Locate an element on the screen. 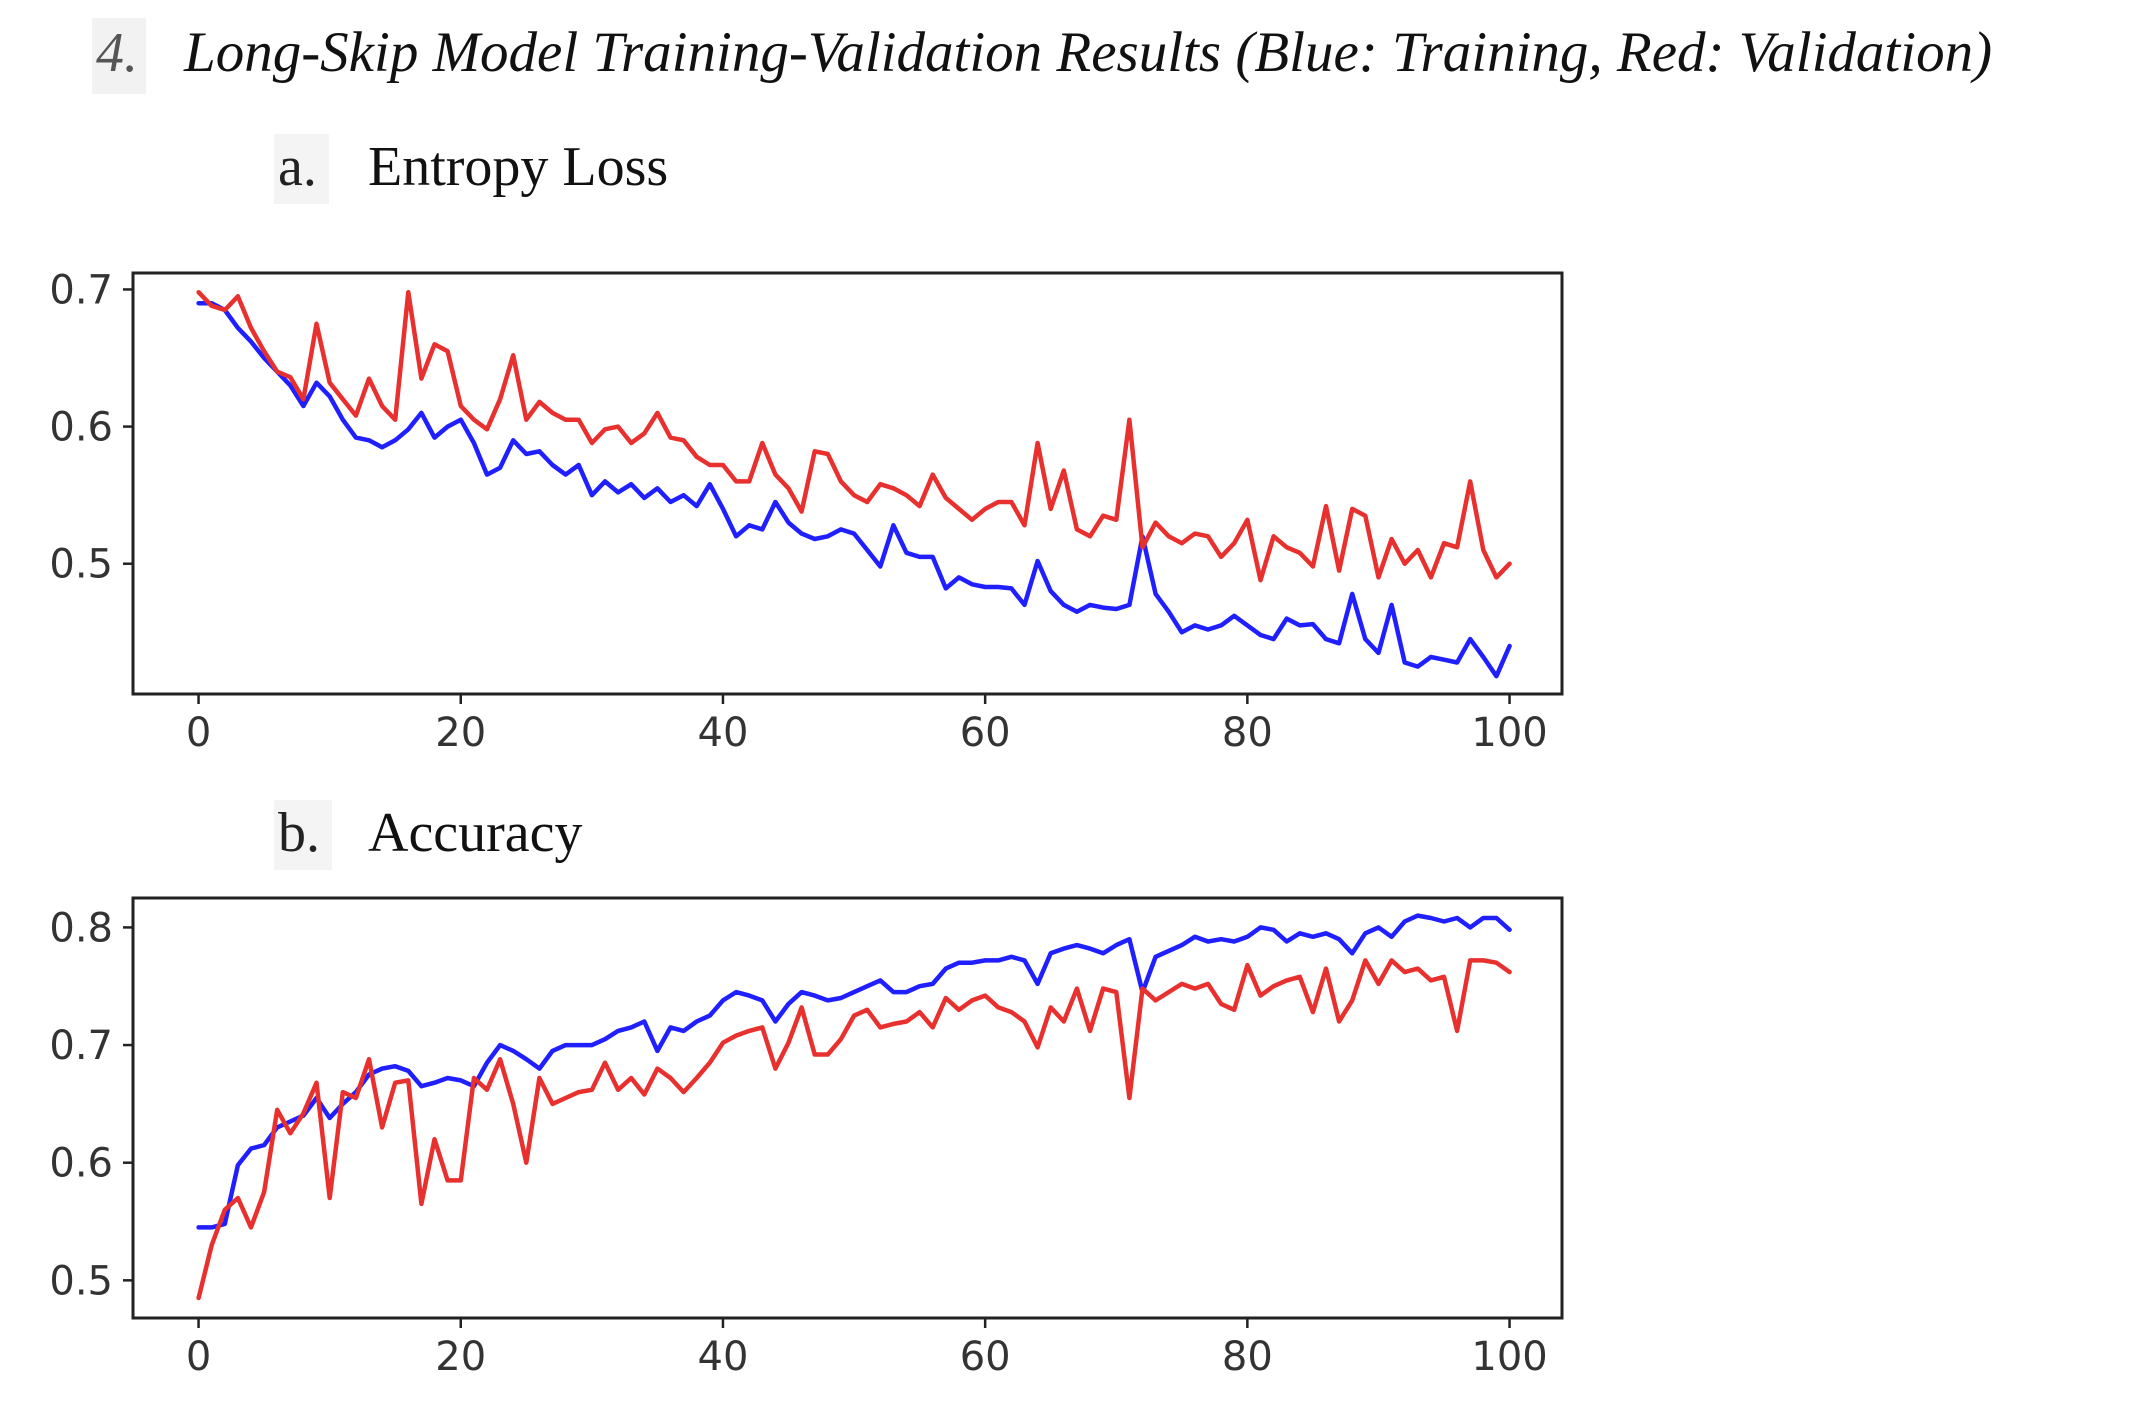  section-a-title: Entropy Loss is located at coordinates (518, 167).